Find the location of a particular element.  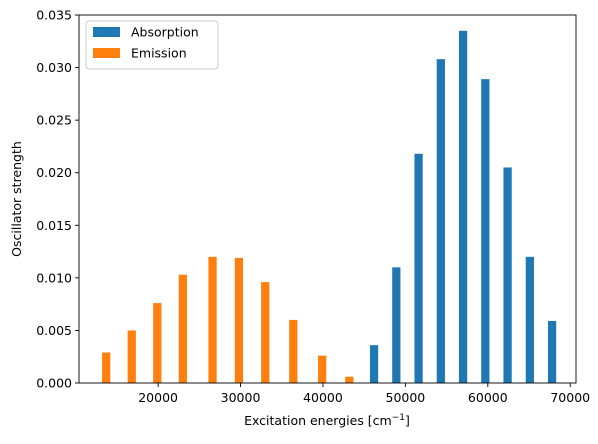

x-tick-label: 30000 is located at coordinates (241, 397).